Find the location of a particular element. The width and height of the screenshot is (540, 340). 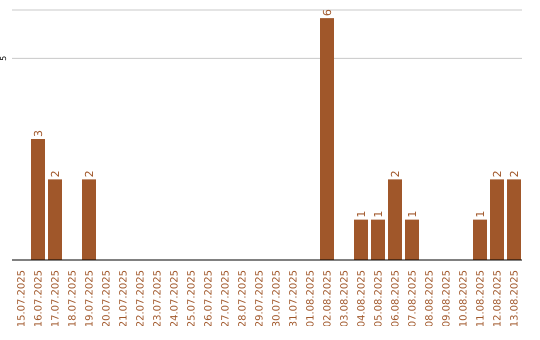

x-tick-label: 13.08.2025 is located at coordinates (515, 299).